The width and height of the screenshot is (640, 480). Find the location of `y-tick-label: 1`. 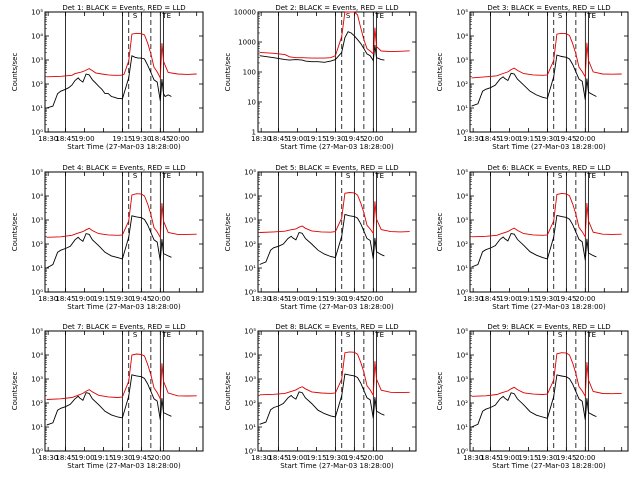

y-tick-label: 1 is located at coordinates (254, 133).